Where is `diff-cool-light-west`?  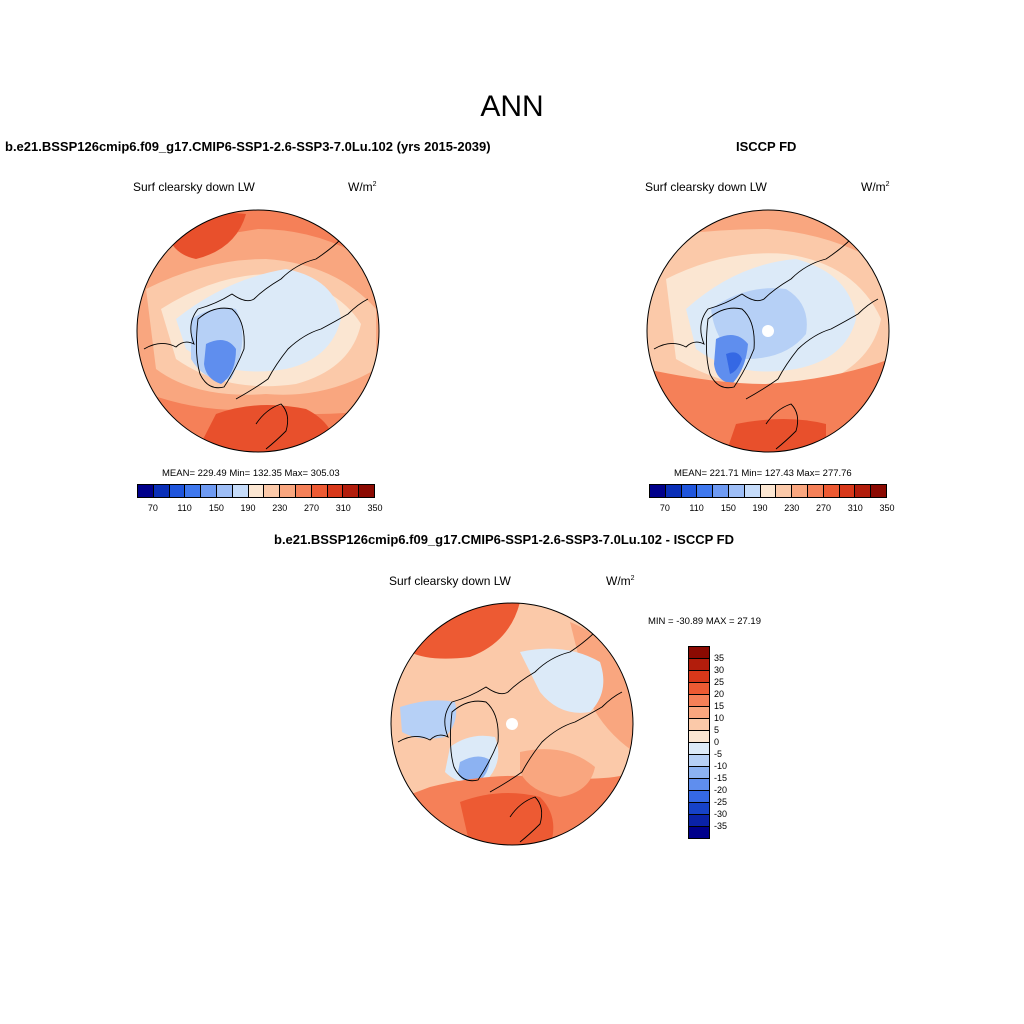 diff-cool-light-west is located at coordinates (428, 719).